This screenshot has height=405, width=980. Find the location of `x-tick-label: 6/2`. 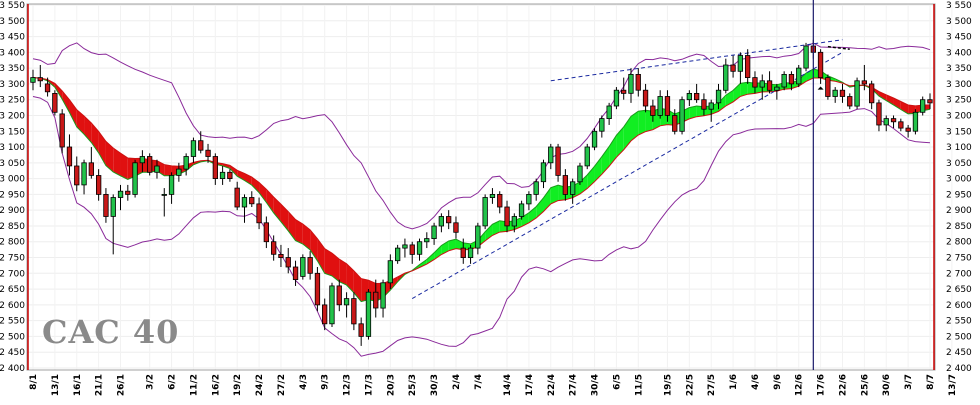

x-tick-label: 6/2 is located at coordinates (173, 382).